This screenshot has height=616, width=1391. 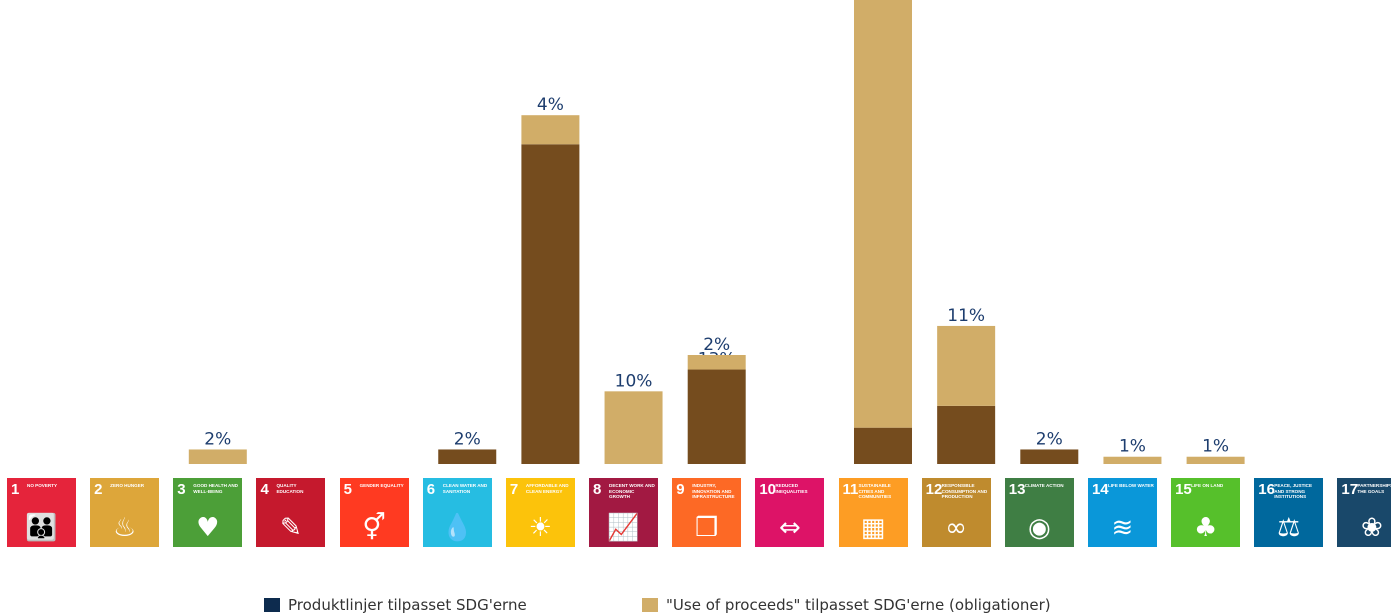 What do you see at coordinates (597, 489) in the screenshot?
I see `sdg-number: 8` at bounding box center [597, 489].